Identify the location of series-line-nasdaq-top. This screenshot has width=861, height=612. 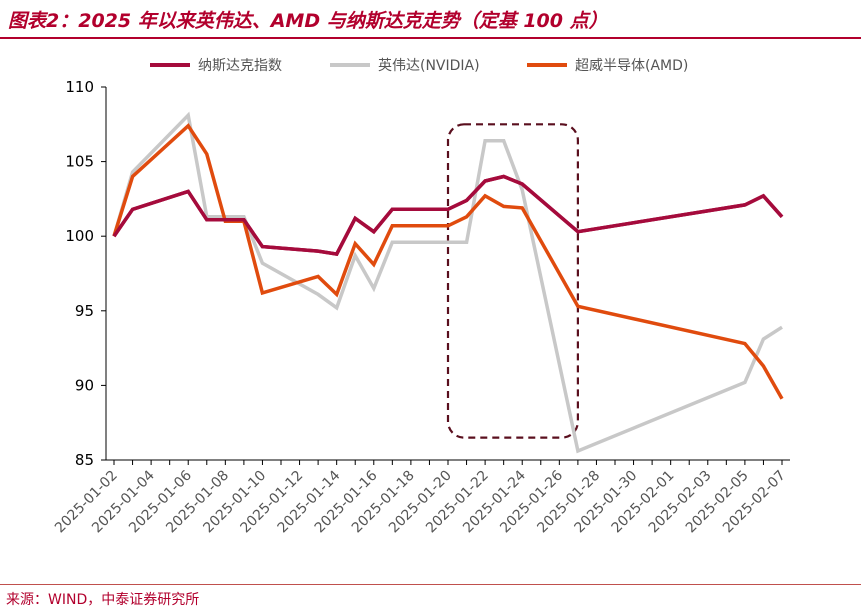
(448, 215).